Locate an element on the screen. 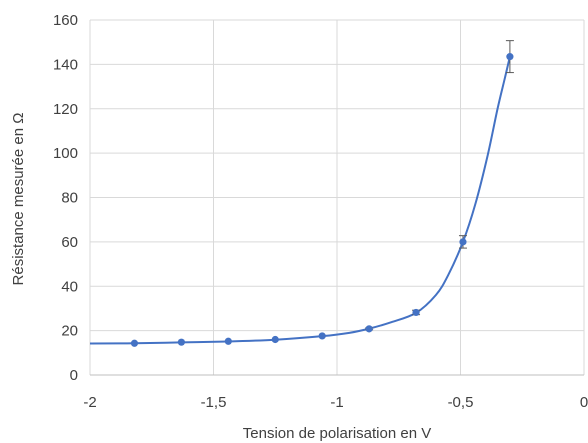  y-tick-label: 0 is located at coordinates (74, 375).